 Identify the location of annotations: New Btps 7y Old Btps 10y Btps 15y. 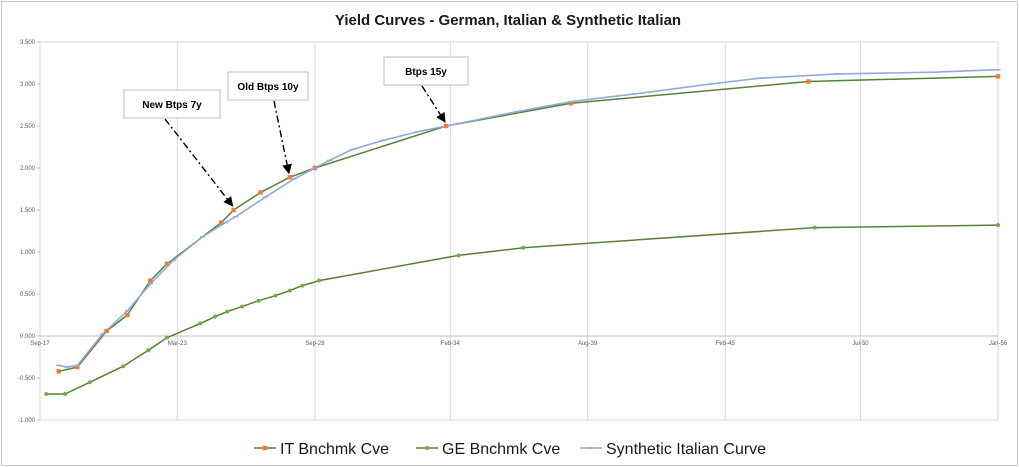
(296, 131).